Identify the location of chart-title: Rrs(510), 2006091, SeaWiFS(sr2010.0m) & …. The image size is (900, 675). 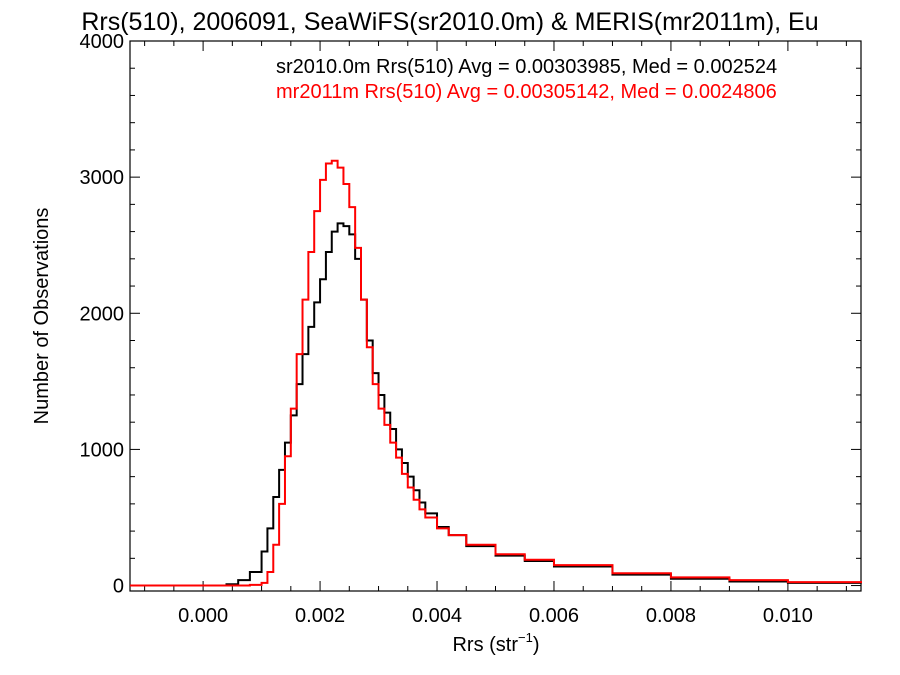
(449, 22).